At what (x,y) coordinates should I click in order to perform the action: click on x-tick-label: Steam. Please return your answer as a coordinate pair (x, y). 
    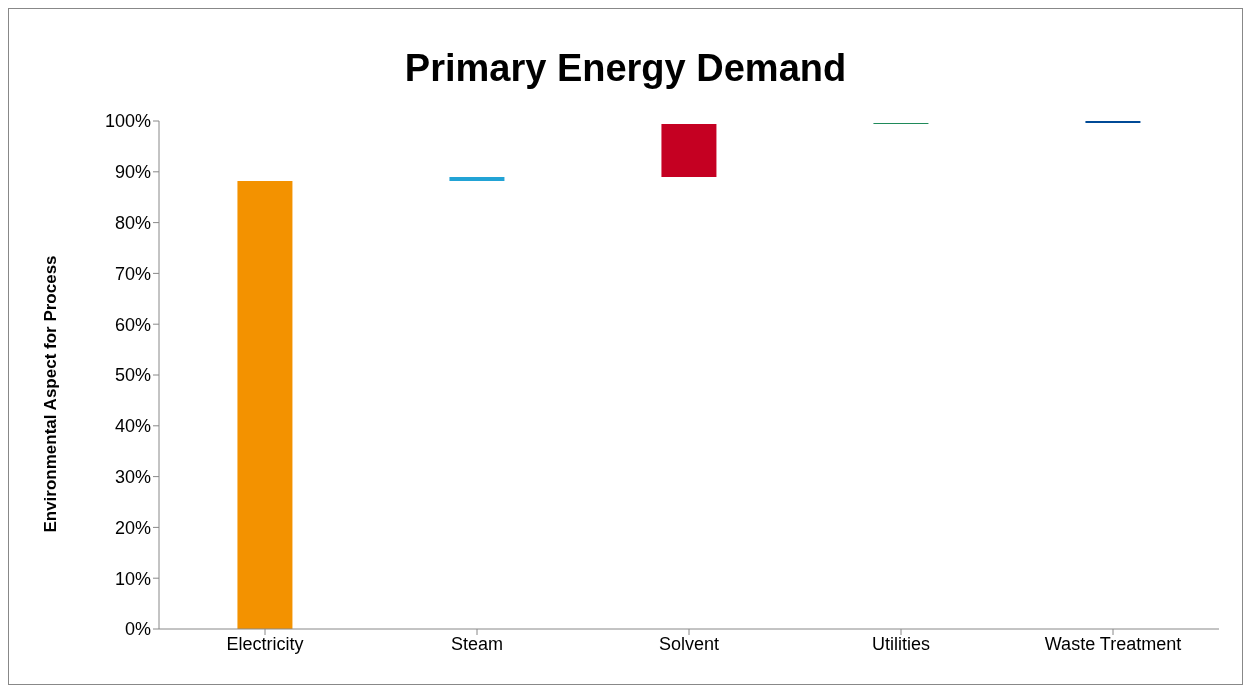
    Looking at the image, I should click on (477, 643).